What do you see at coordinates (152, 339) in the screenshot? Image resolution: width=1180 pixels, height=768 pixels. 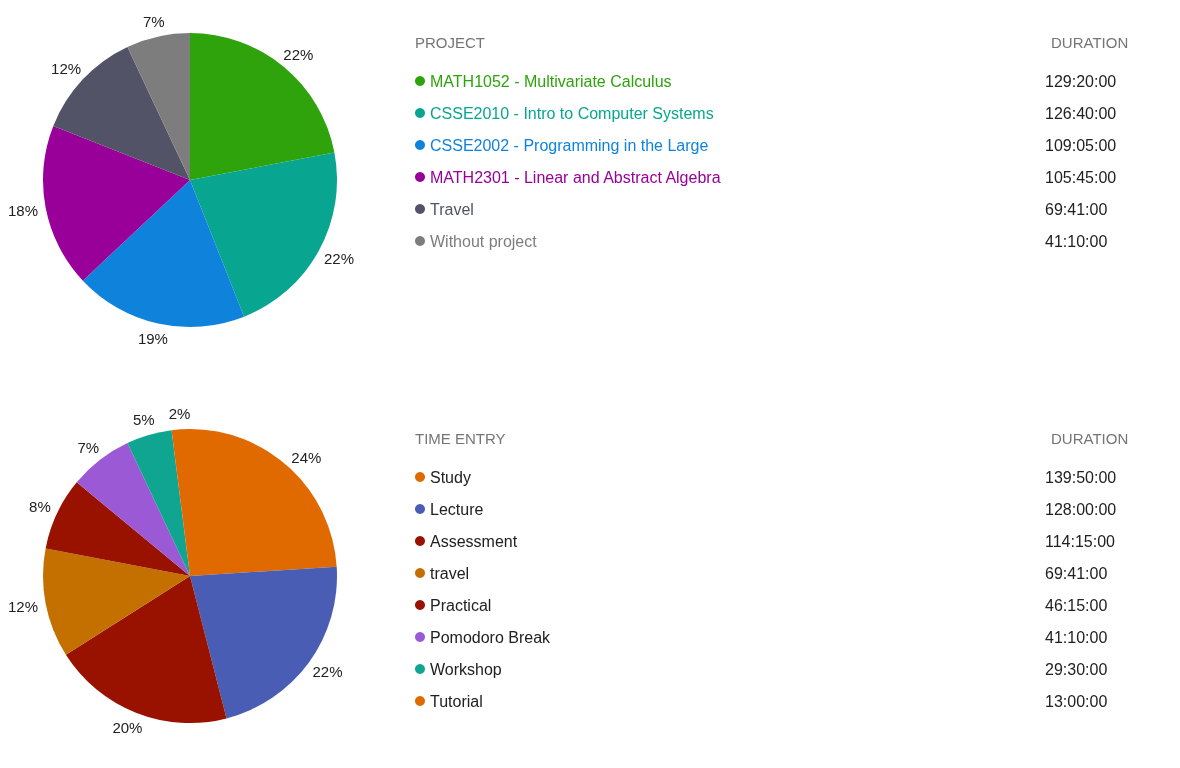 I see `data-label: 19%` at bounding box center [152, 339].